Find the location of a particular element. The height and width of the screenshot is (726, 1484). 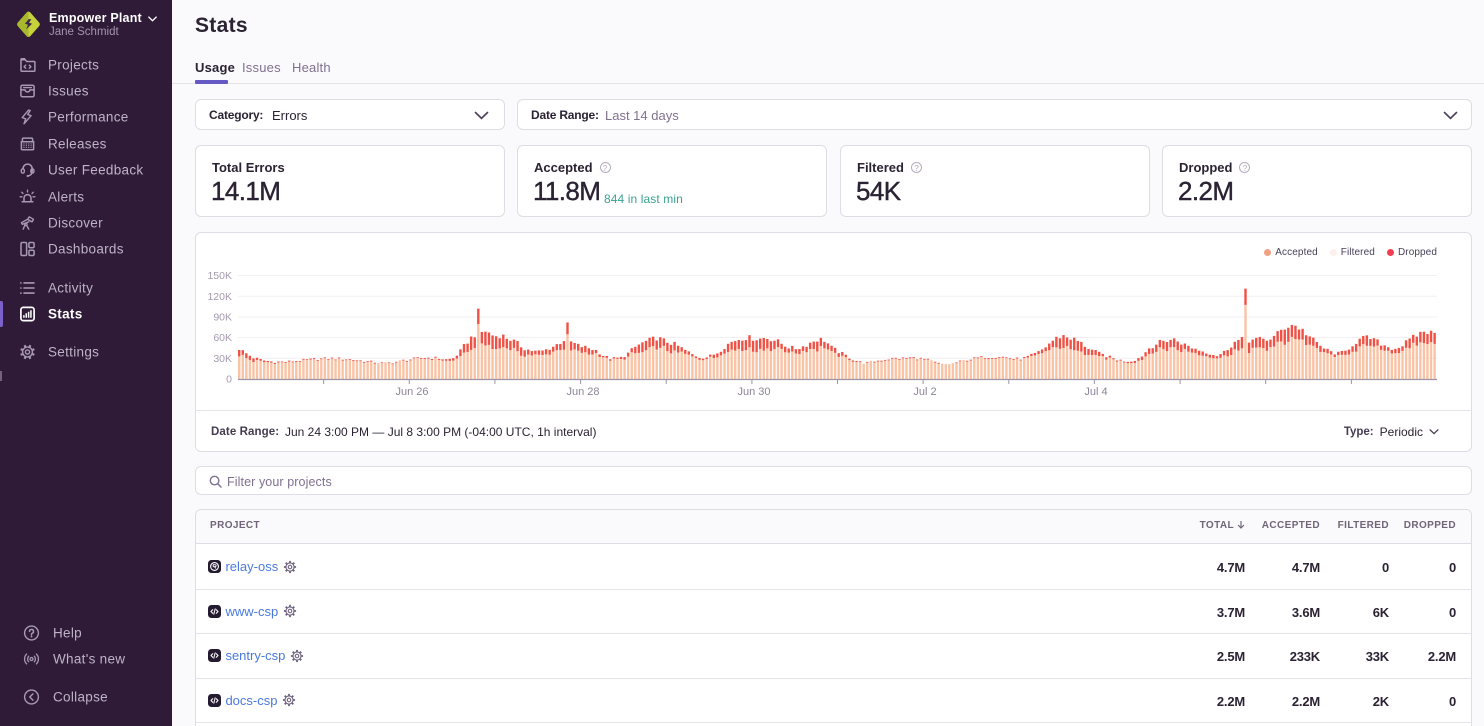

svg-text: Jul 2 is located at coordinates (924, 392).